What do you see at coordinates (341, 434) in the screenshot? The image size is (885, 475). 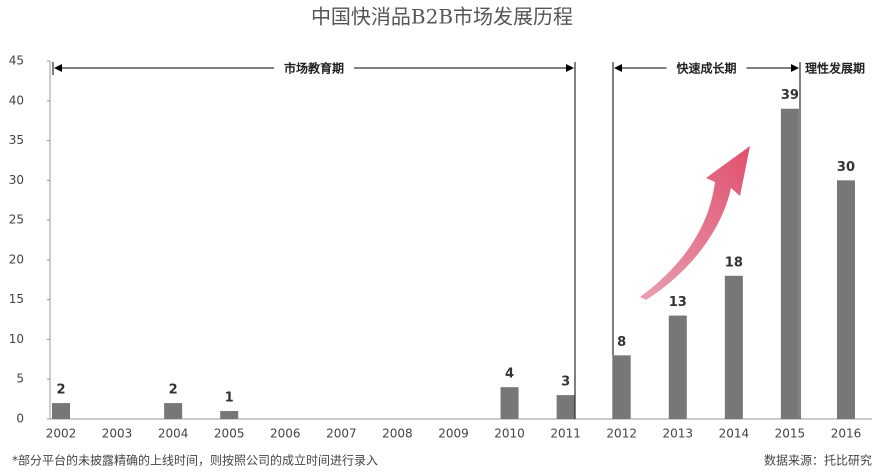 I see `x-tick-label: 2007` at bounding box center [341, 434].